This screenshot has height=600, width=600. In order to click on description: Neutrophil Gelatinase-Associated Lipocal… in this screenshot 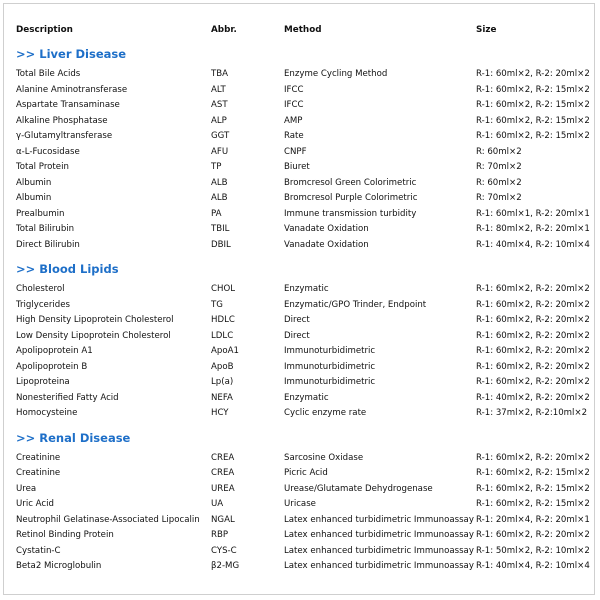, I will do `click(108, 519)`.